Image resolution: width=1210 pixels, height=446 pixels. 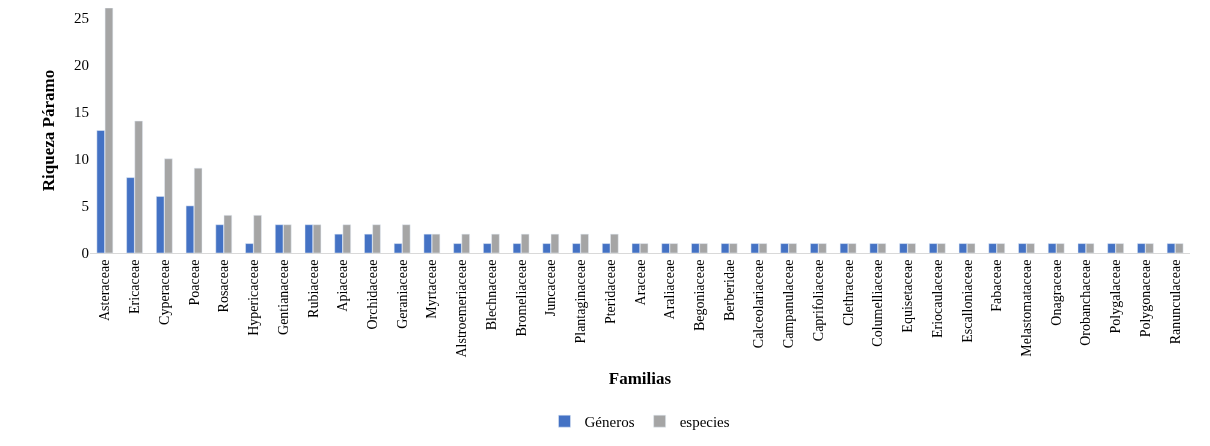 What do you see at coordinates (372, 294) in the screenshot?
I see `x-tick-label: Orchidaceae` at bounding box center [372, 294].